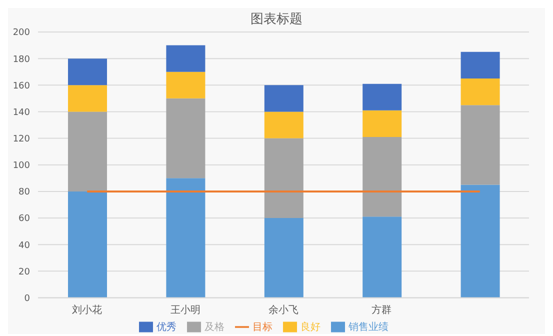 The image size is (553, 336). Describe the element at coordinates (21, 113) in the screenshot. I see `y-tick-label: 140` at that location.